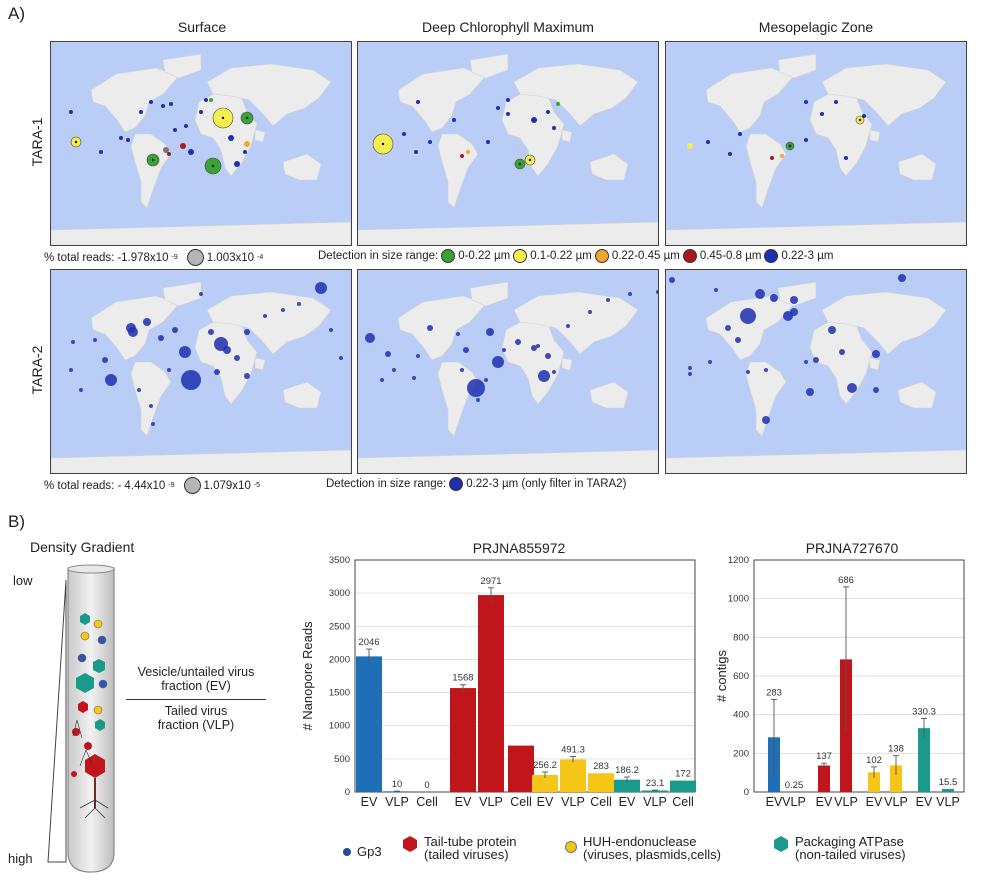 The image size is (1000, 887). Describe the element at coordinates (508, 27) in the screenshot. I see `column-title-dcm: Deep Chlorophyll Maximum` at that location.